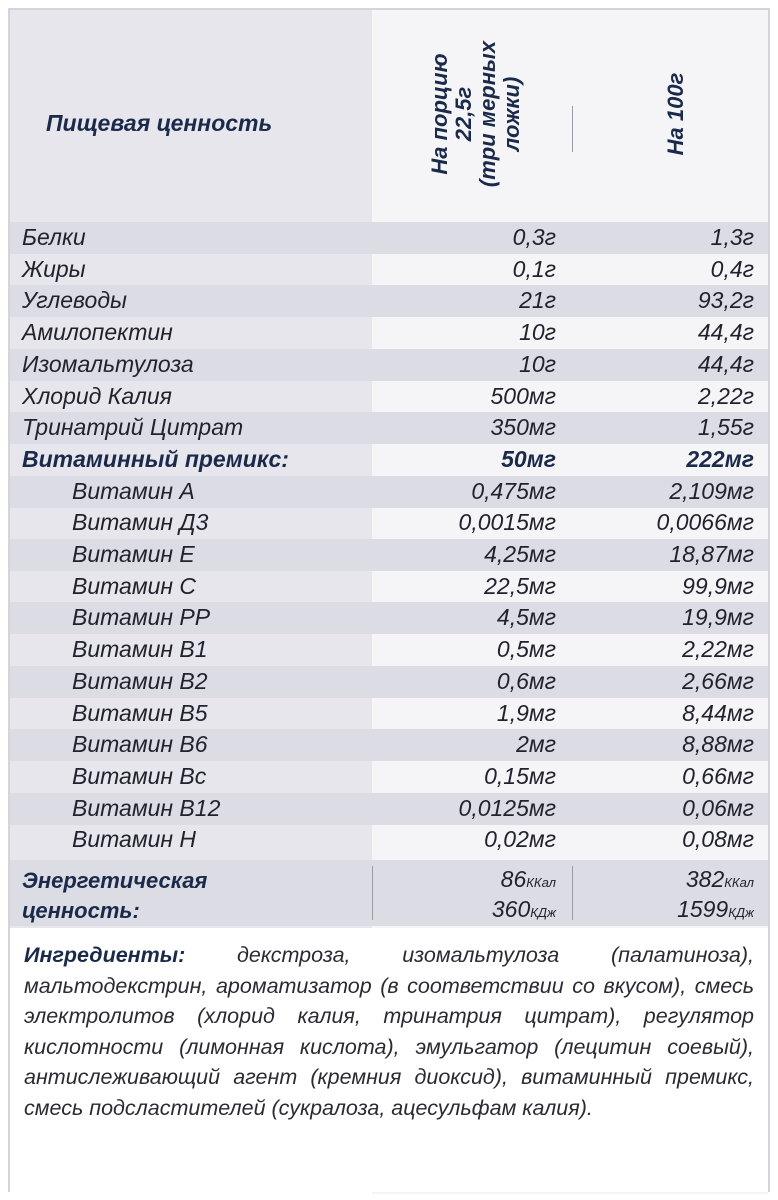 The height and width of the screenshot is (1200, 778). I want to click on energy-per100-kcal: 382ККал, so click(719, 879).